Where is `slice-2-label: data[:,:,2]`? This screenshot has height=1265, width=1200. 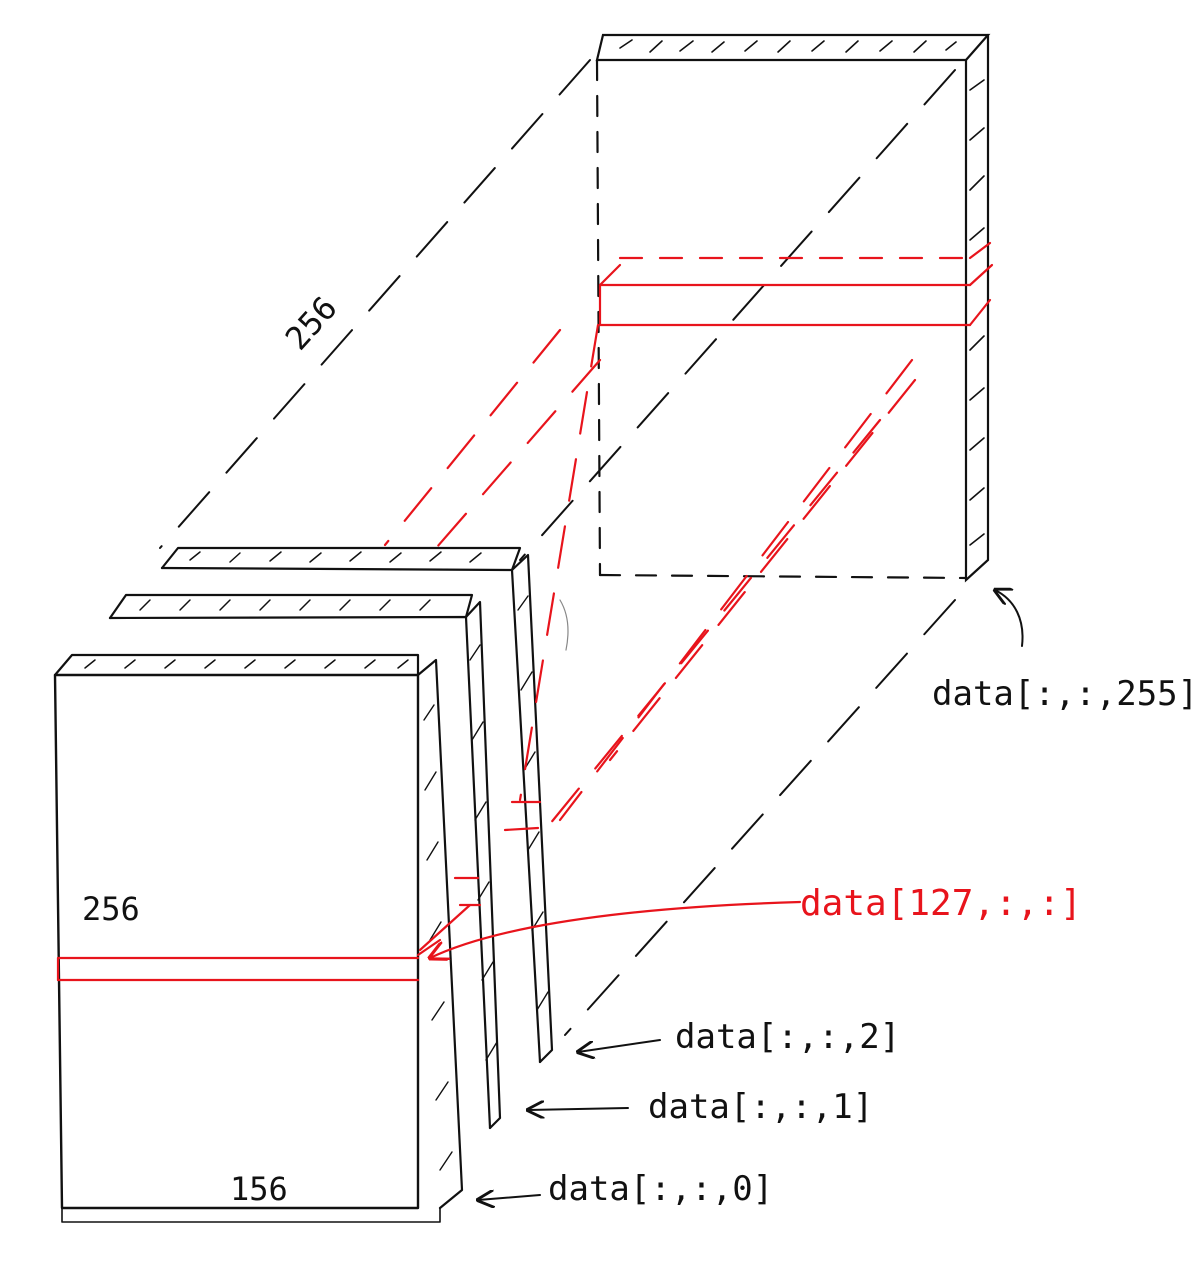 slice-2-label: data[:,:,2] is located at coordinates (787, 1037).